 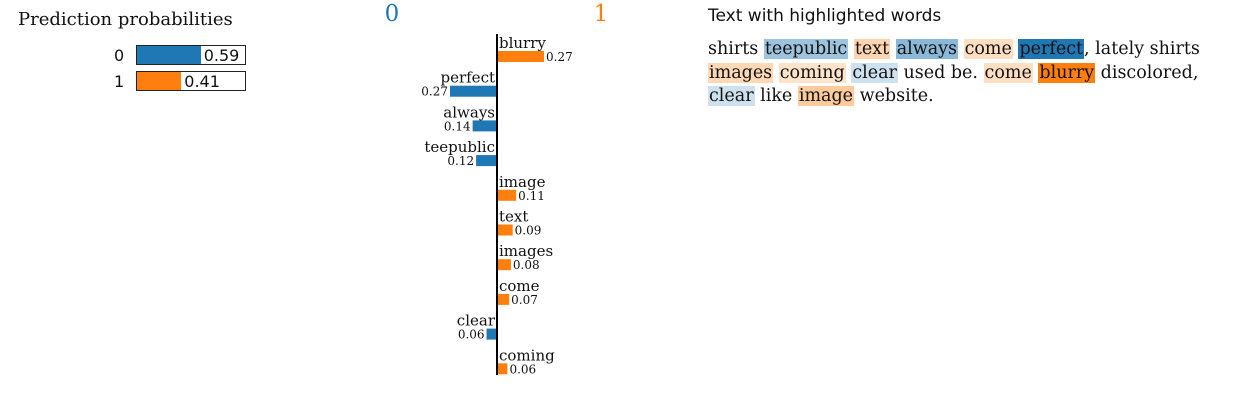 What do you see at coordinates (524, 300) in the screenshot?
I see `value-come: 0.07` at bounding box center [524, 300].